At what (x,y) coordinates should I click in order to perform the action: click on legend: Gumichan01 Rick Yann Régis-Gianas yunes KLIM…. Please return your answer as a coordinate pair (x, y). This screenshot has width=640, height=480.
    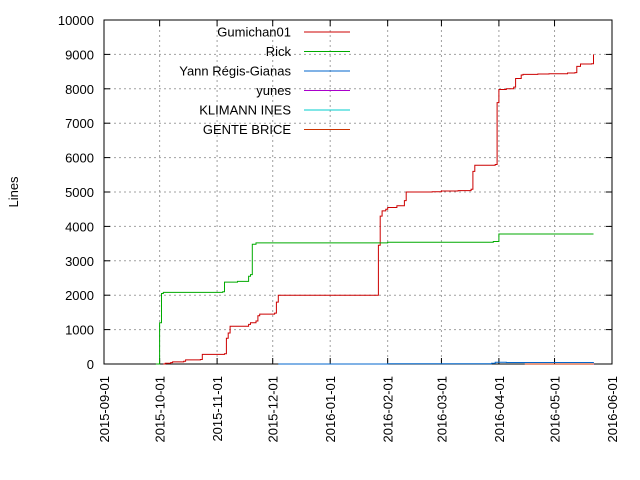
    Looking at the image, I should click on (264, 81).